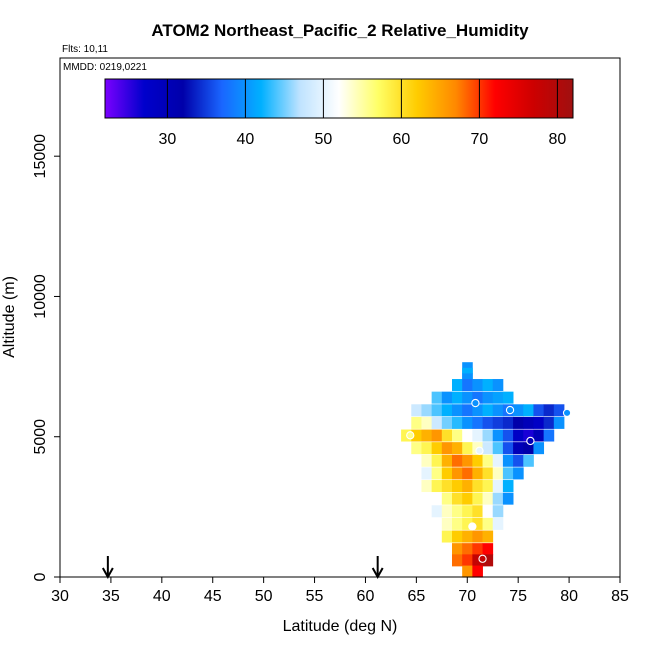  What do you see at coordinates (168, 139) in the screenshot?
I see `colorbar-tick-label: 30` at bounding box center [168, 139].